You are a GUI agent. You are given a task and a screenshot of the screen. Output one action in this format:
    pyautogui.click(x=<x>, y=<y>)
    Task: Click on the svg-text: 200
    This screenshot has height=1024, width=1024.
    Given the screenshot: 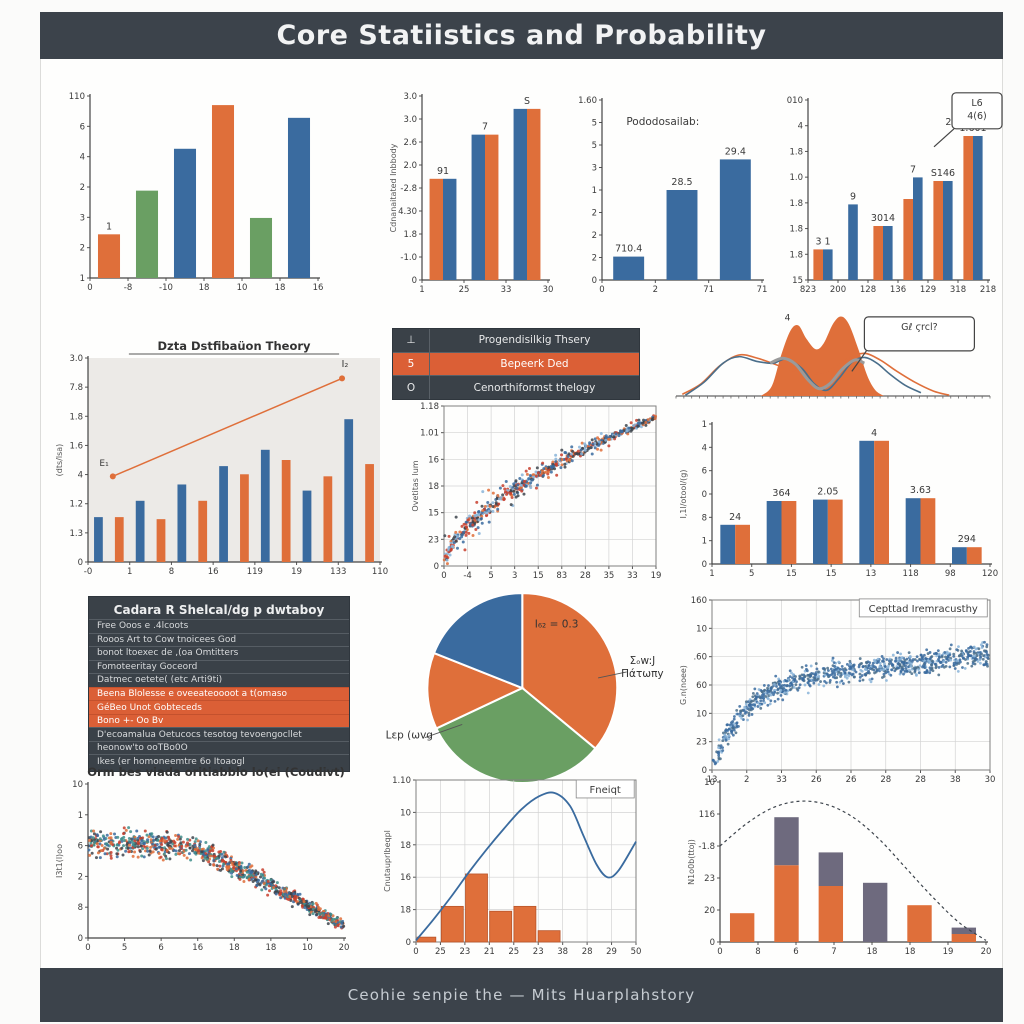 What is the action you would take?
    pyautogui.click(x=838, y=290)
    